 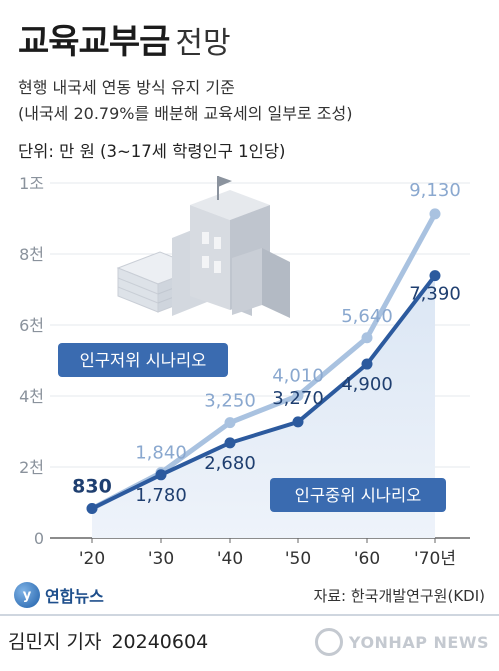 What do you see at coordinates (31, 467) in the screenshot?
I see `y-tick-label: 2천` at bounding box center [31, 467].